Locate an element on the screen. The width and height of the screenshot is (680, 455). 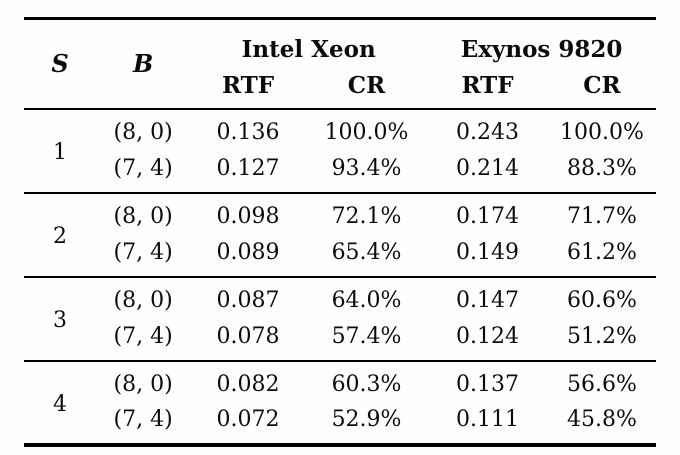
column-header-b: B is located at coordinates (143, 64).